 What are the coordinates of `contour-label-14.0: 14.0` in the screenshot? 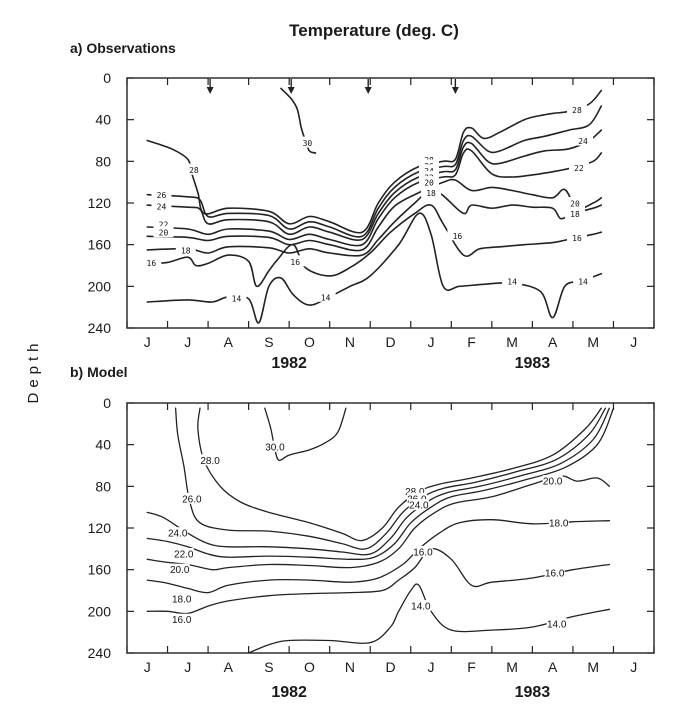 It's located at (557, 624).